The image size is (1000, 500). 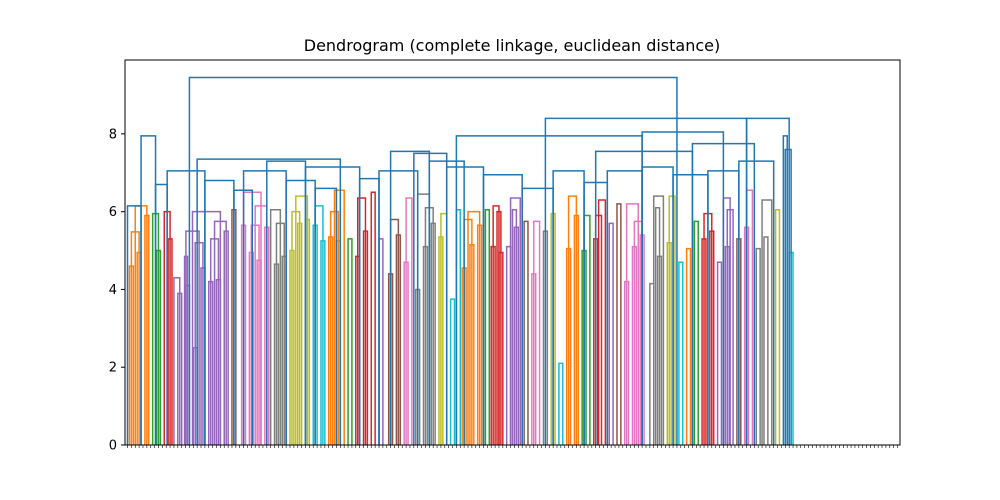 What do you see at coordinates (113, 368) in the screenshot?
I see `y-tick-label-2: 2` at bounding box center [113, 368].